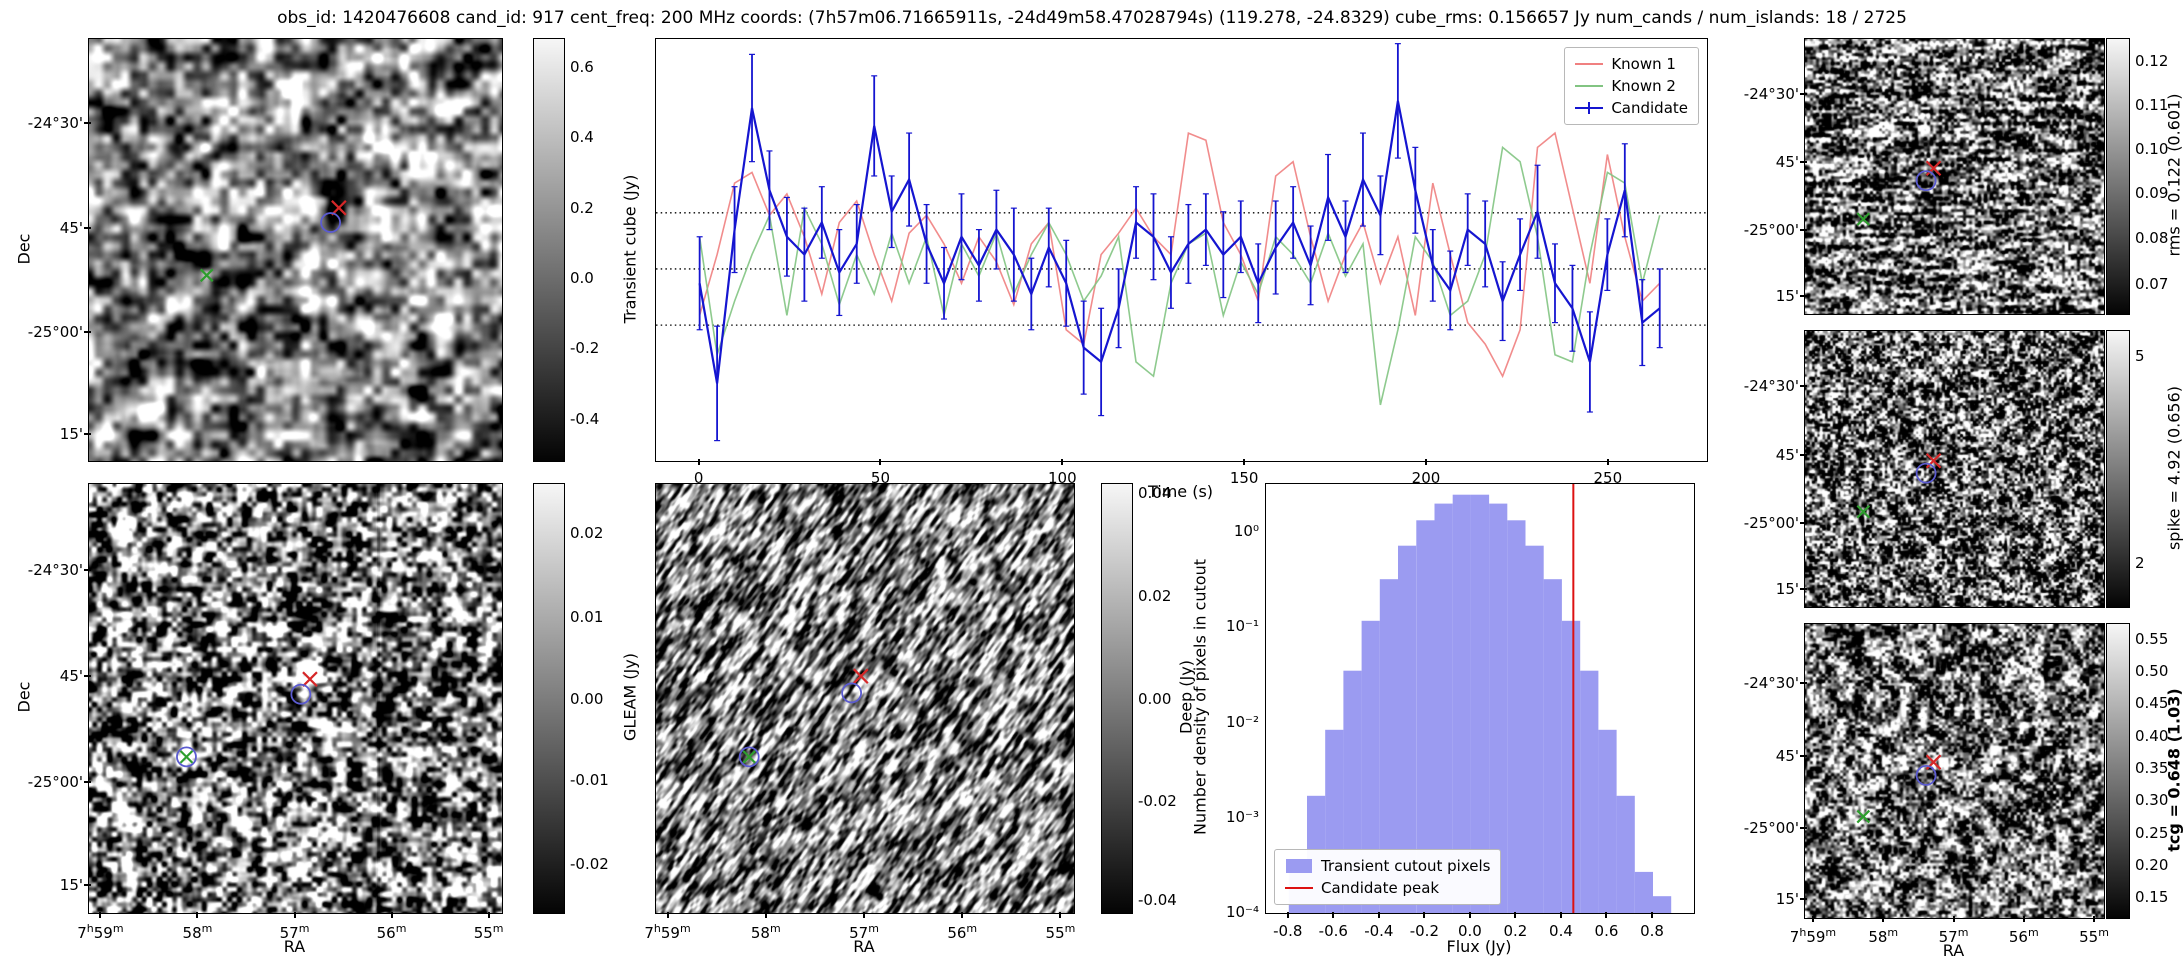 This screenshot has height=960, width=2184. I want to click on colorbar-tick-label: 0.01, so click(587, 616).